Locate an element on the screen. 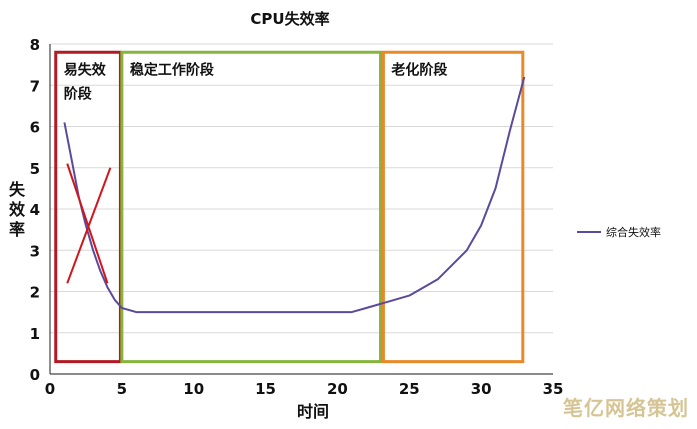  y-tick-label-8: 8 is located at coordinates (35, 45).